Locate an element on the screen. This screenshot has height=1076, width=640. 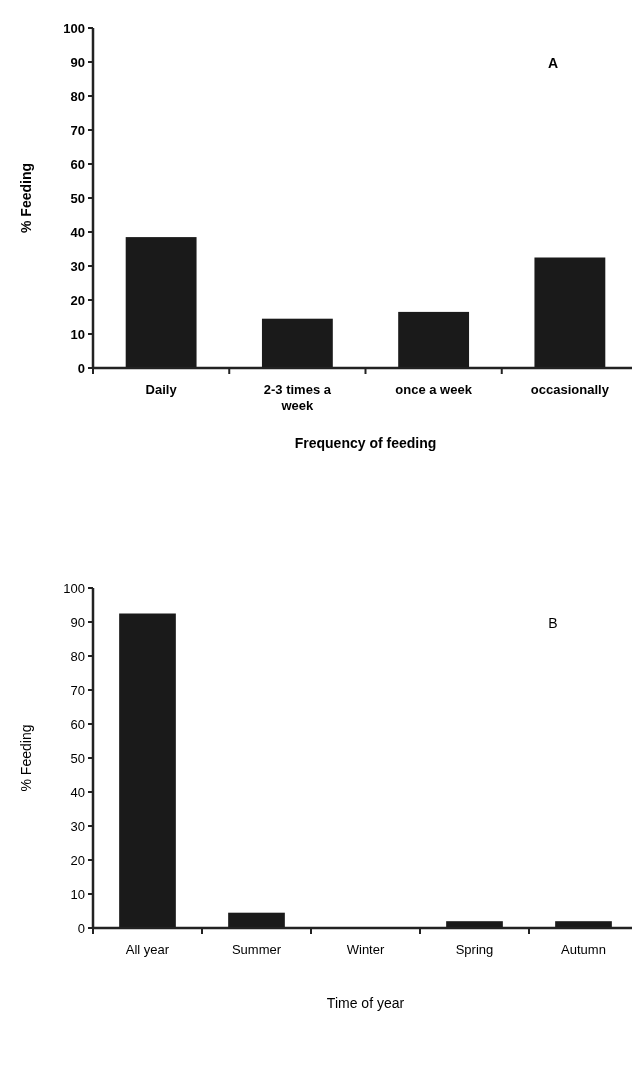
x-axis-title: Frequency of feeding is located at coordinates (365, 443).